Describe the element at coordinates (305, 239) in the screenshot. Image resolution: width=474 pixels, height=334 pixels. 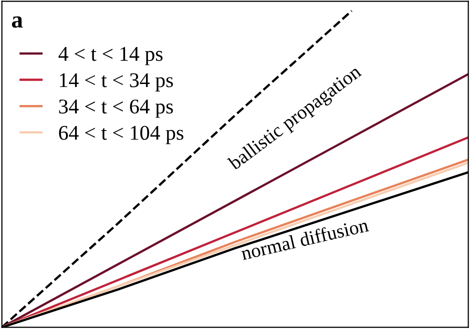
I see `annotation: normal diffusion` at that location.